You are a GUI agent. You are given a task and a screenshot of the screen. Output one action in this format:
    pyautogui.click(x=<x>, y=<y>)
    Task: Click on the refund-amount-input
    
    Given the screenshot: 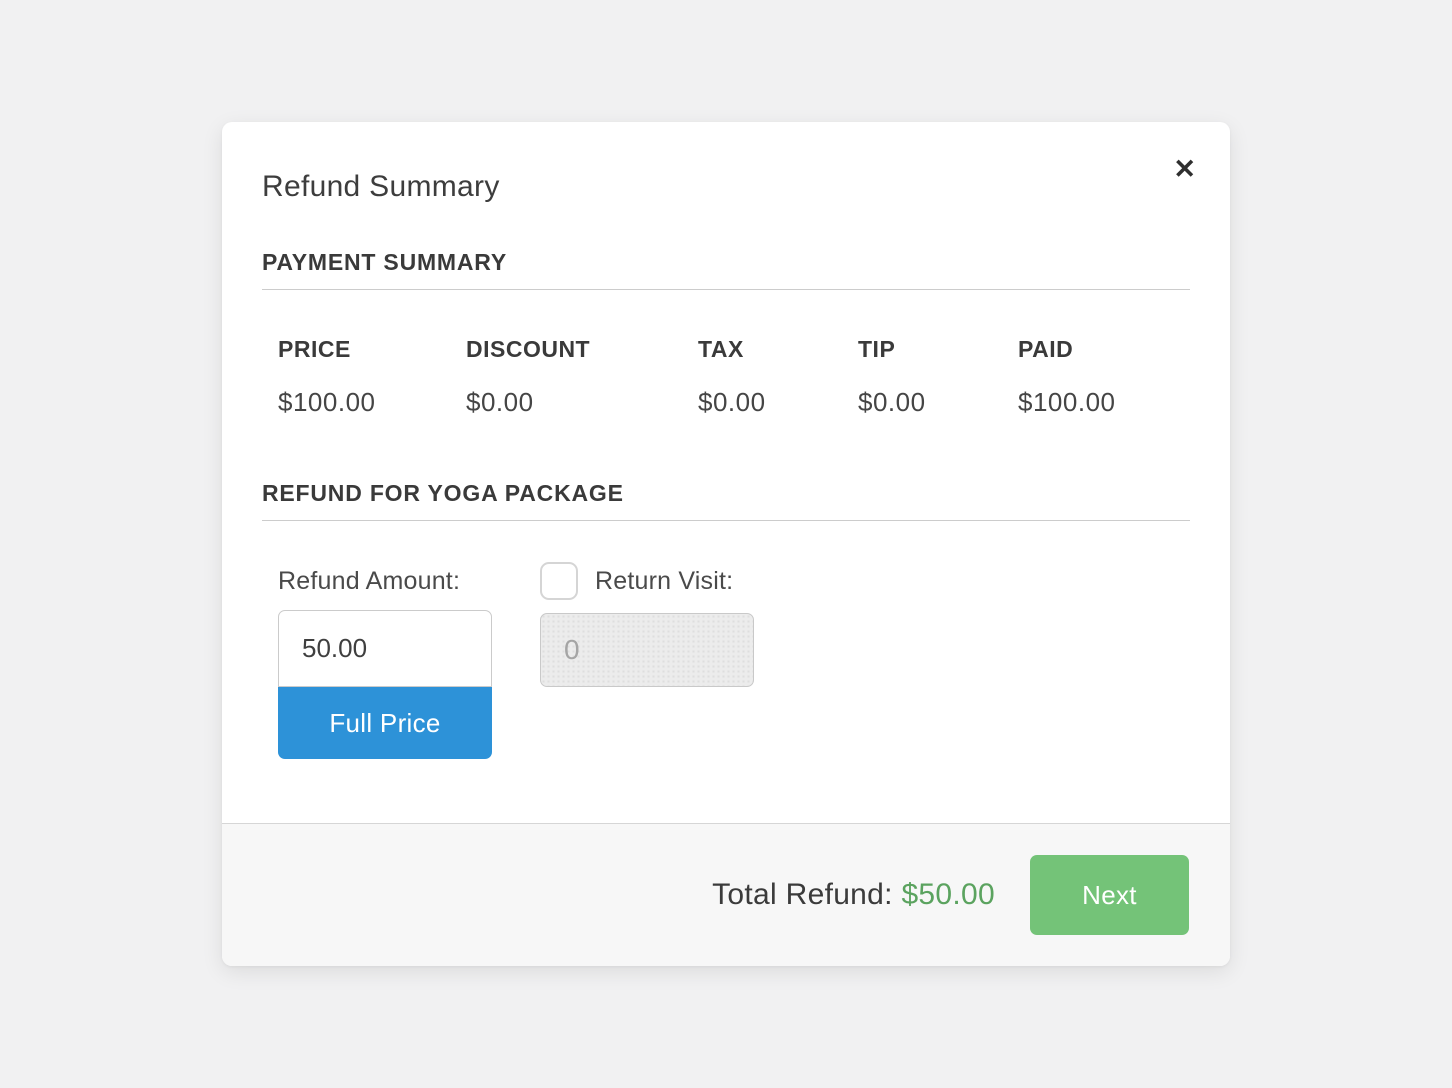 What is the action you would take?
    pyautogui.click(x=385, y=648)
    